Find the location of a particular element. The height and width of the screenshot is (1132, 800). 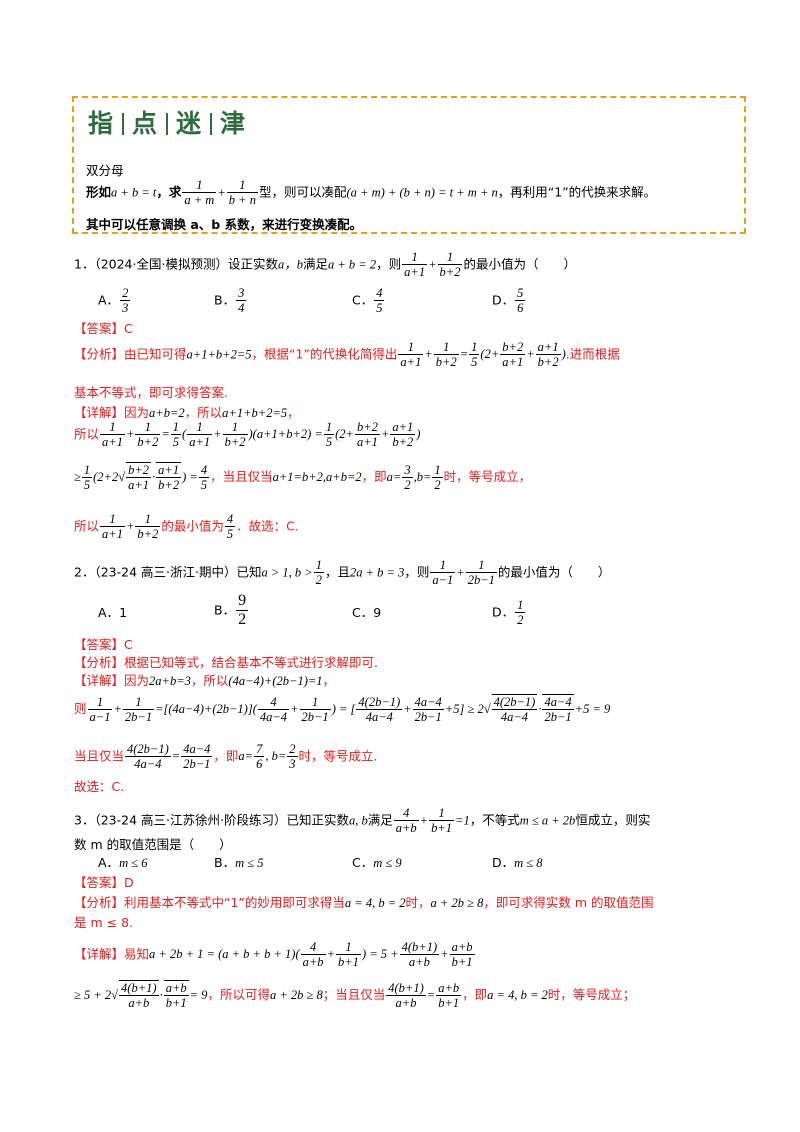

q2-detail: 【详解】因为2a+b=3，所以(4a−4)+(2b−1)=1， is located at coordinates (205, 680).